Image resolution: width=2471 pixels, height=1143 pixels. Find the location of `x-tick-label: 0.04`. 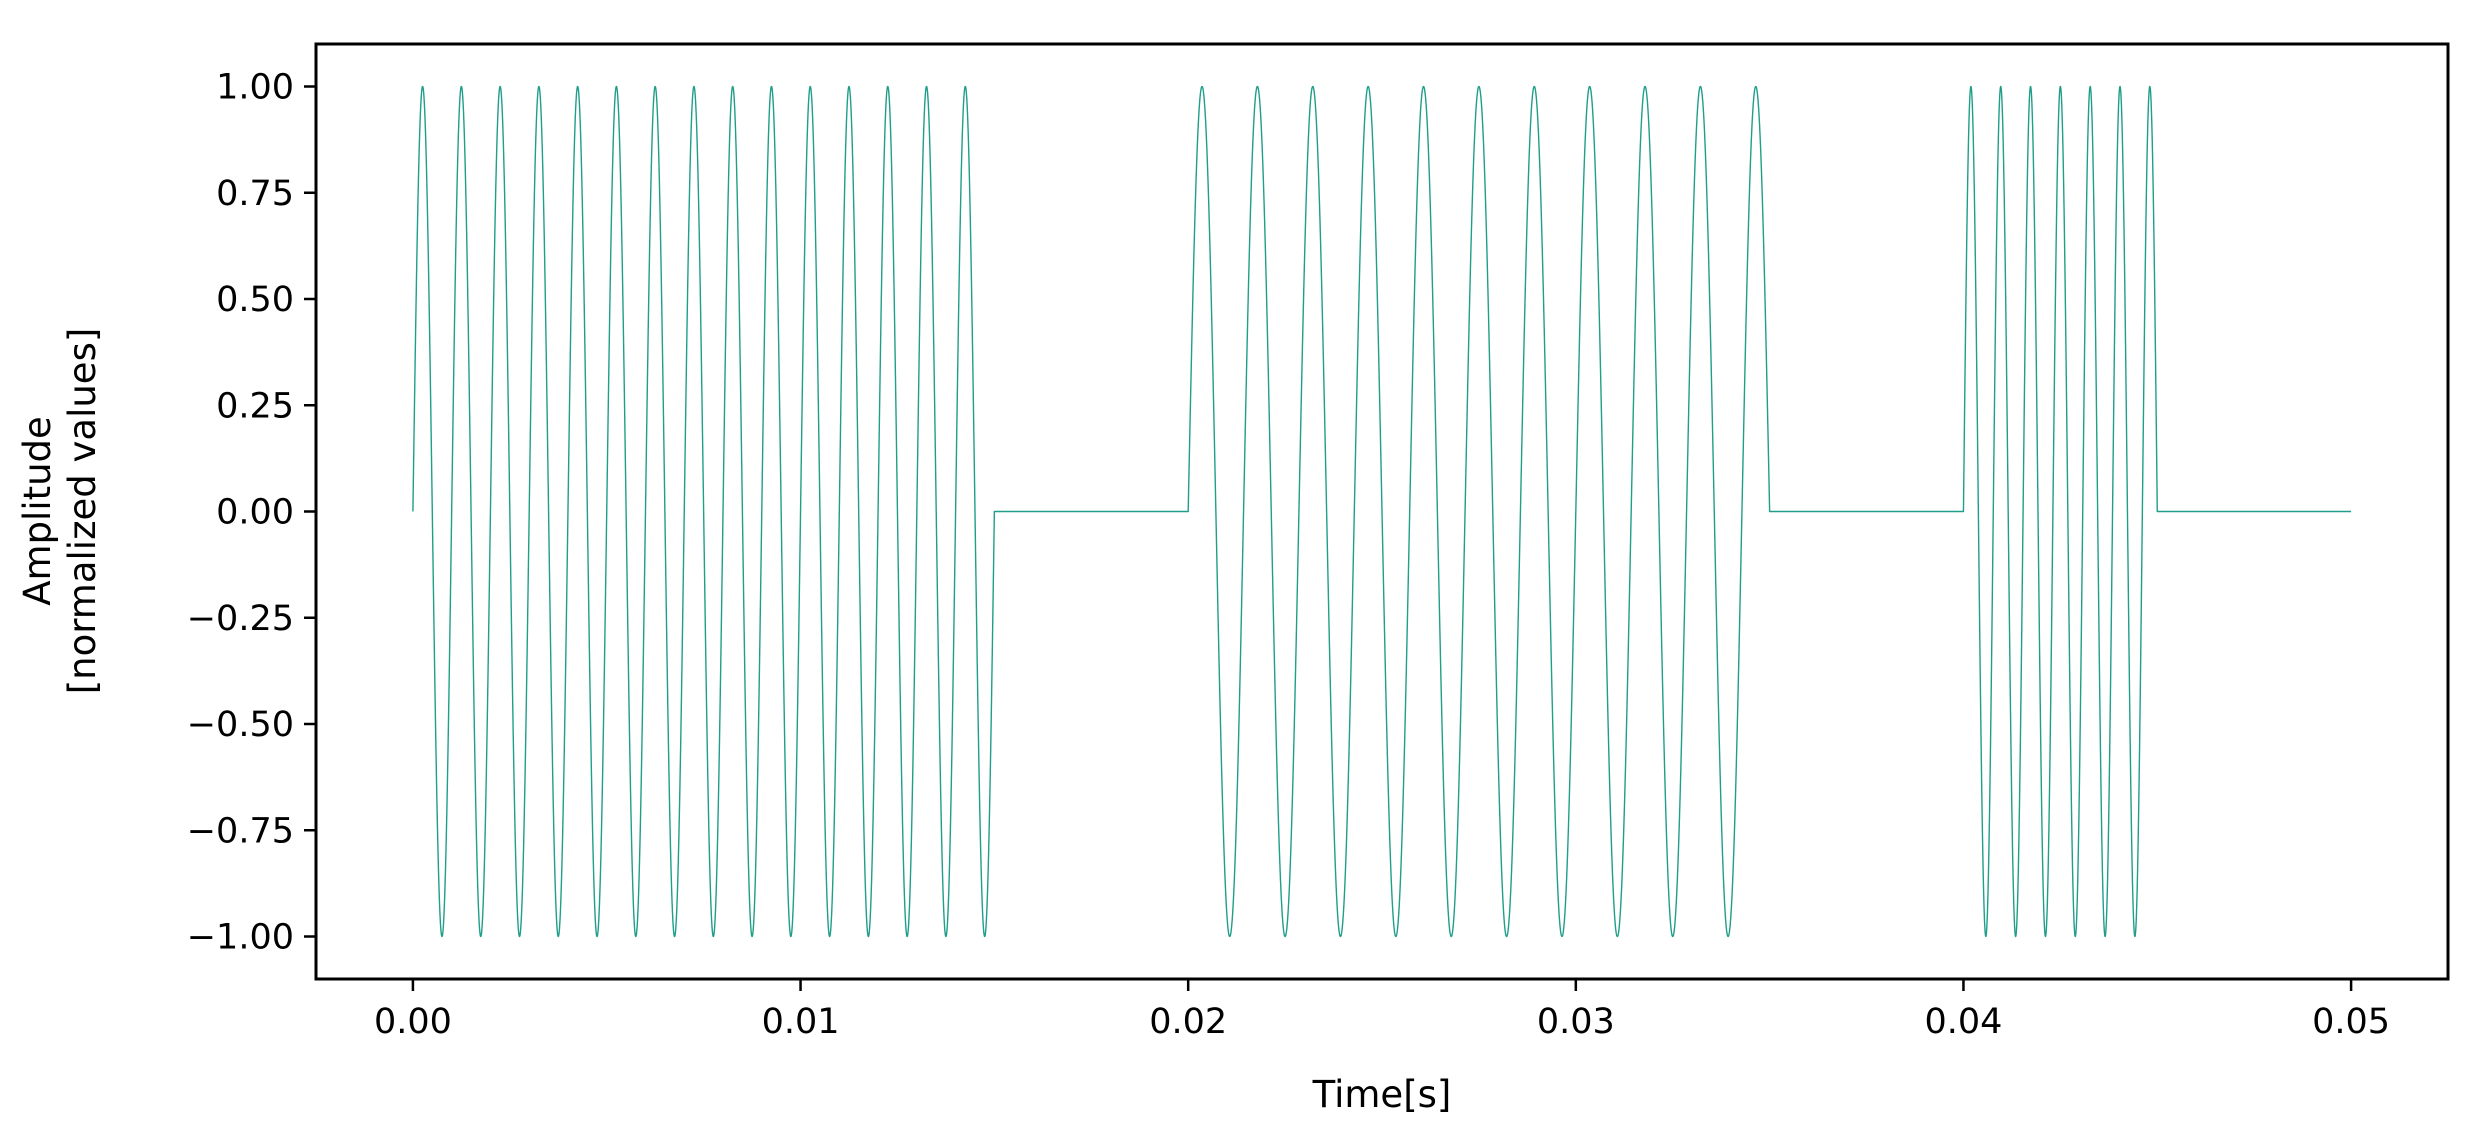

x-tick-label: 0.04 is located at coordinates (1963, 1022).